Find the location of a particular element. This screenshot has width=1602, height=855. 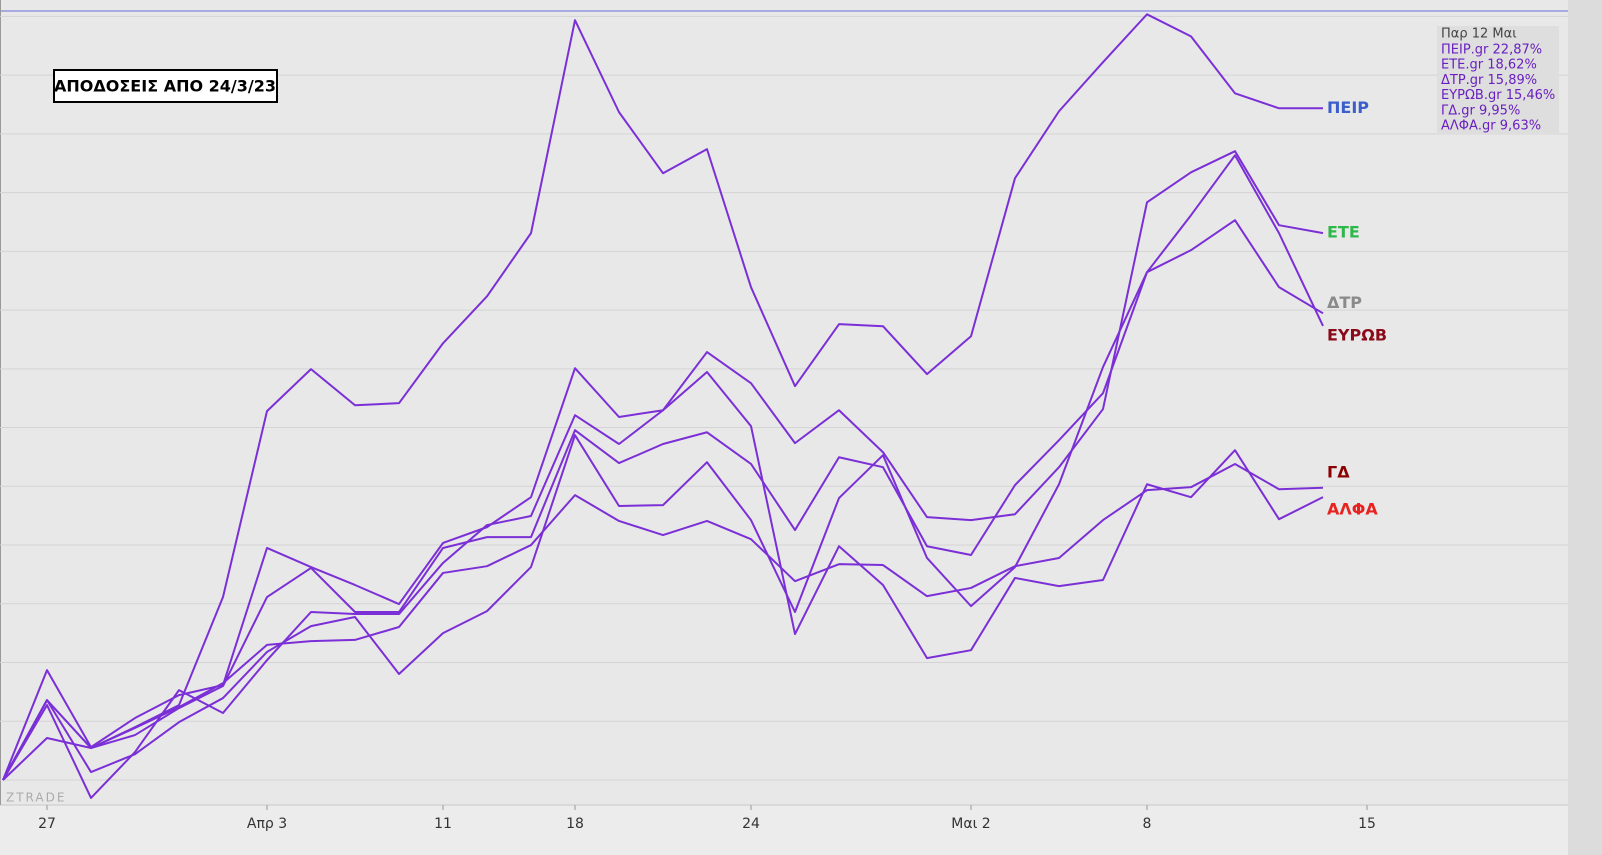

title-box is located at coordinates (165, 86).